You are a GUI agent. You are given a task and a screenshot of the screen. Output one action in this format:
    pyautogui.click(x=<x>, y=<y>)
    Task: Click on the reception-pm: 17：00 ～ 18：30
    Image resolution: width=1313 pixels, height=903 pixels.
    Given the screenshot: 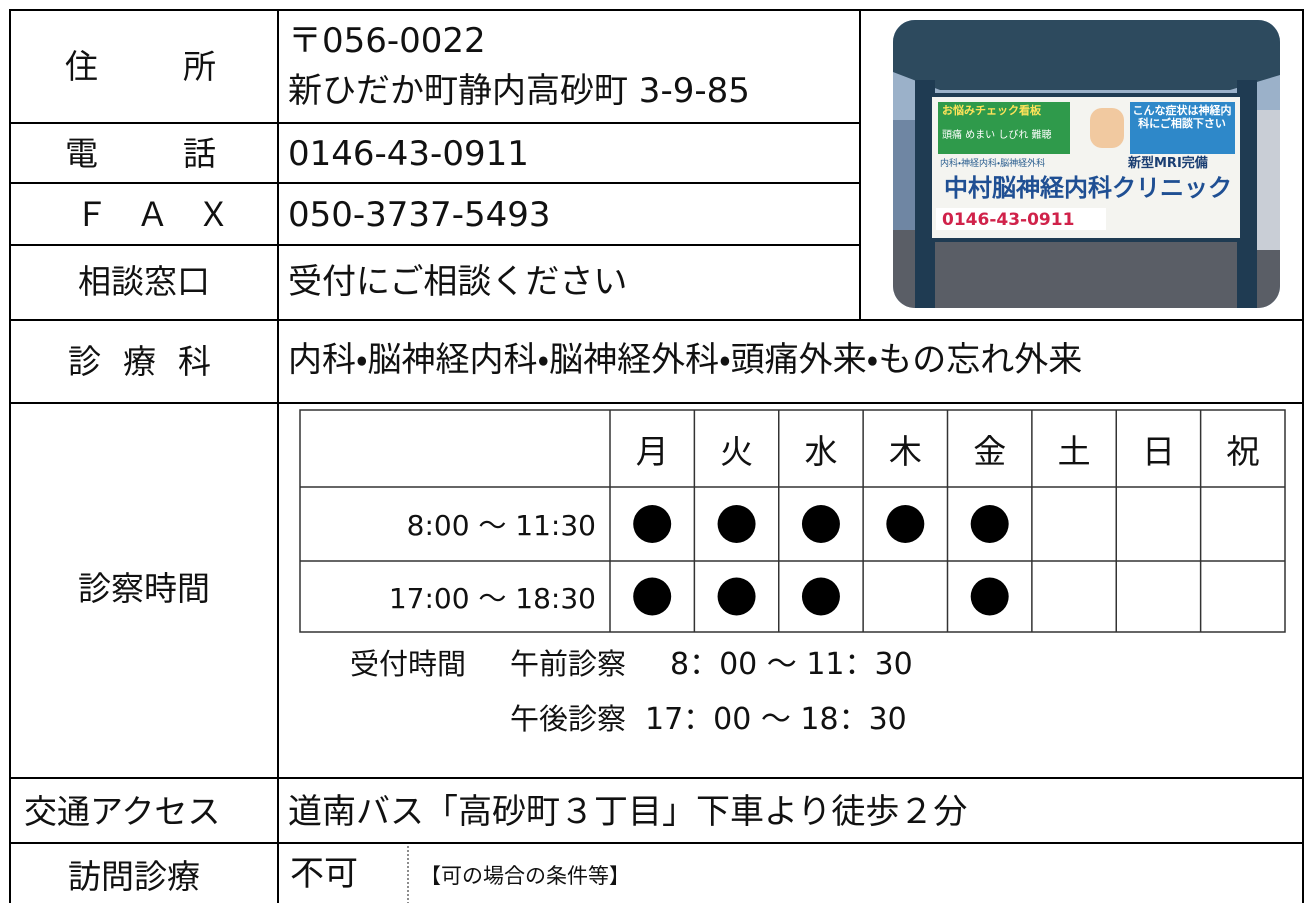 What is the action you would take?
    pyautogui.click(x=776, y=719)
    